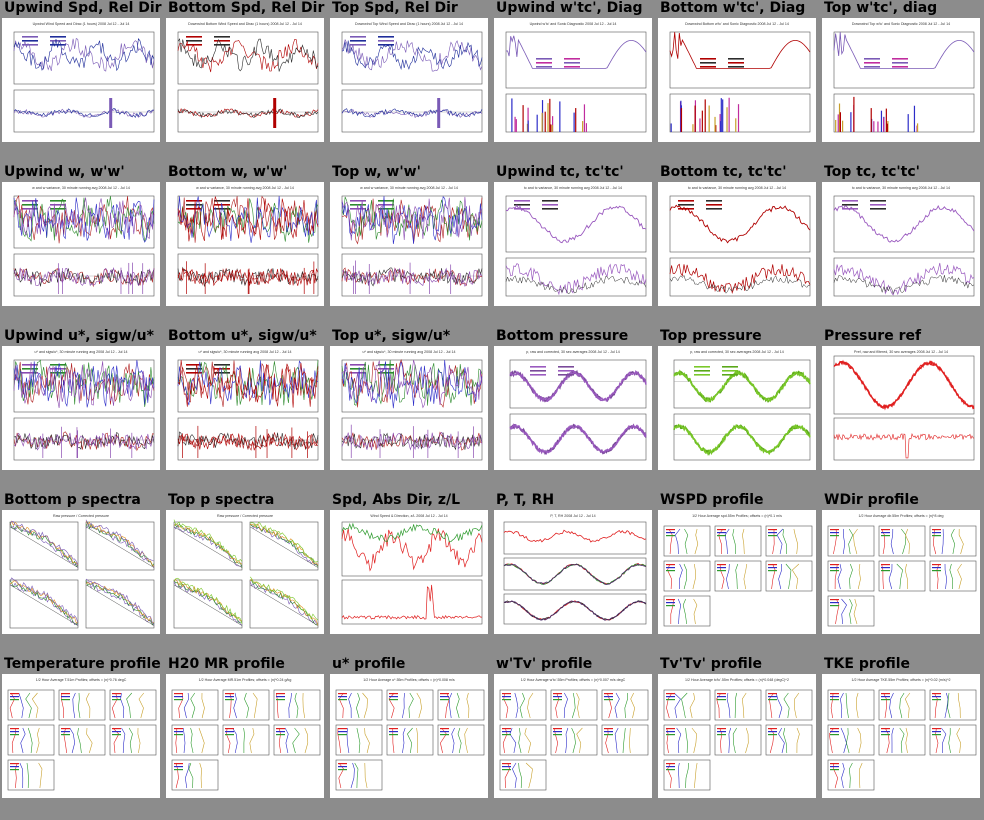  What do you see at coordinates (867, 664) in the screenshot?
I see `plot-title: TKE profile` at bounding box center [867, 664].